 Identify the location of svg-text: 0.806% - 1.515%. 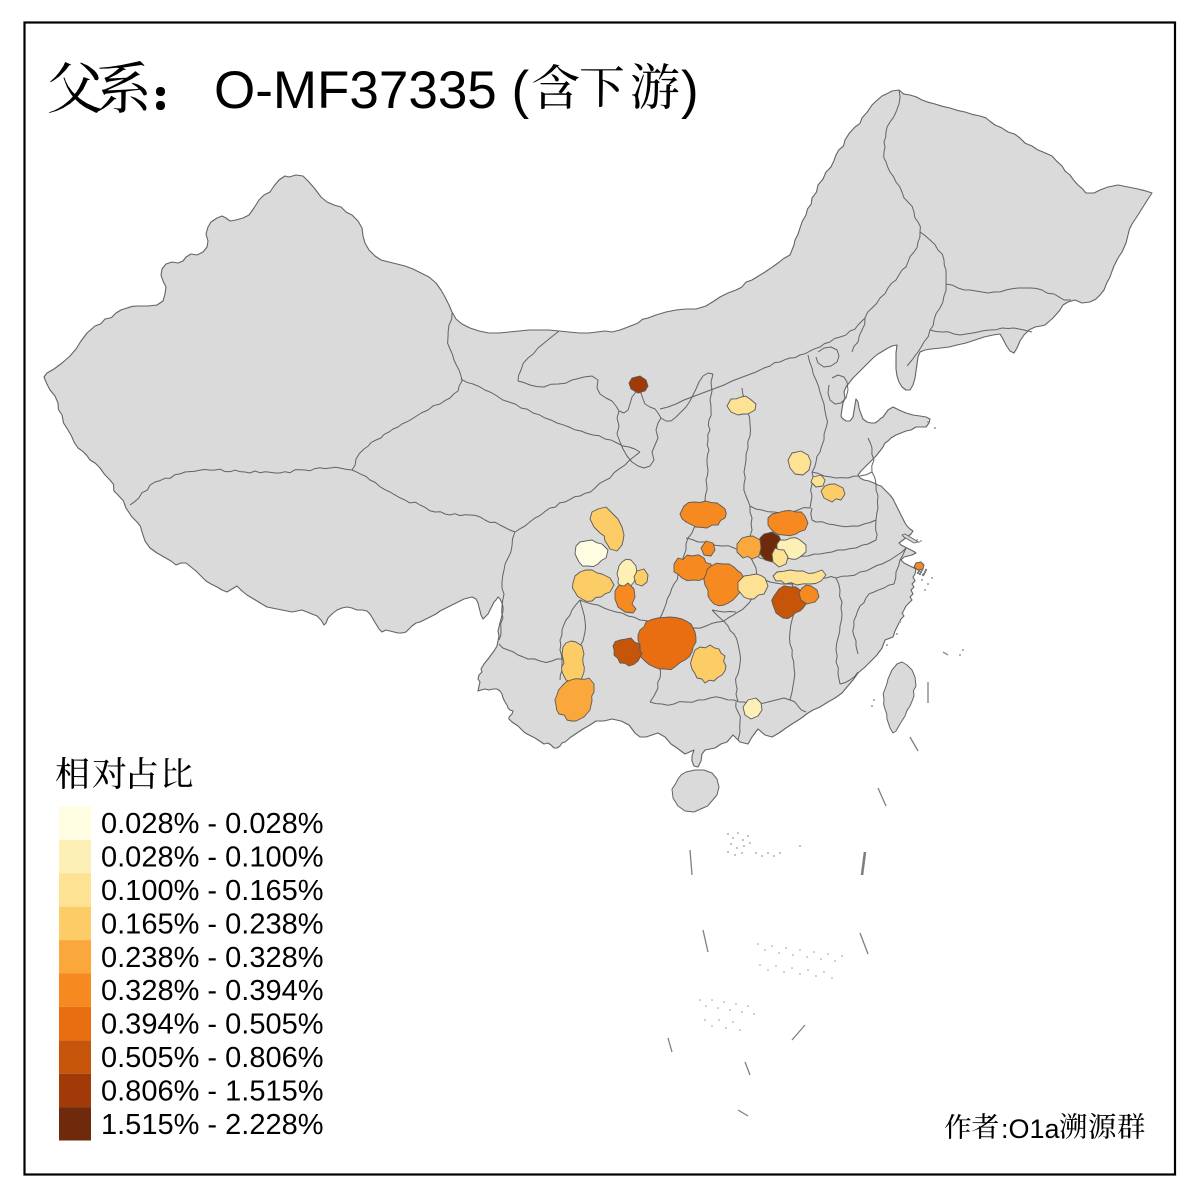
(212, 1091).